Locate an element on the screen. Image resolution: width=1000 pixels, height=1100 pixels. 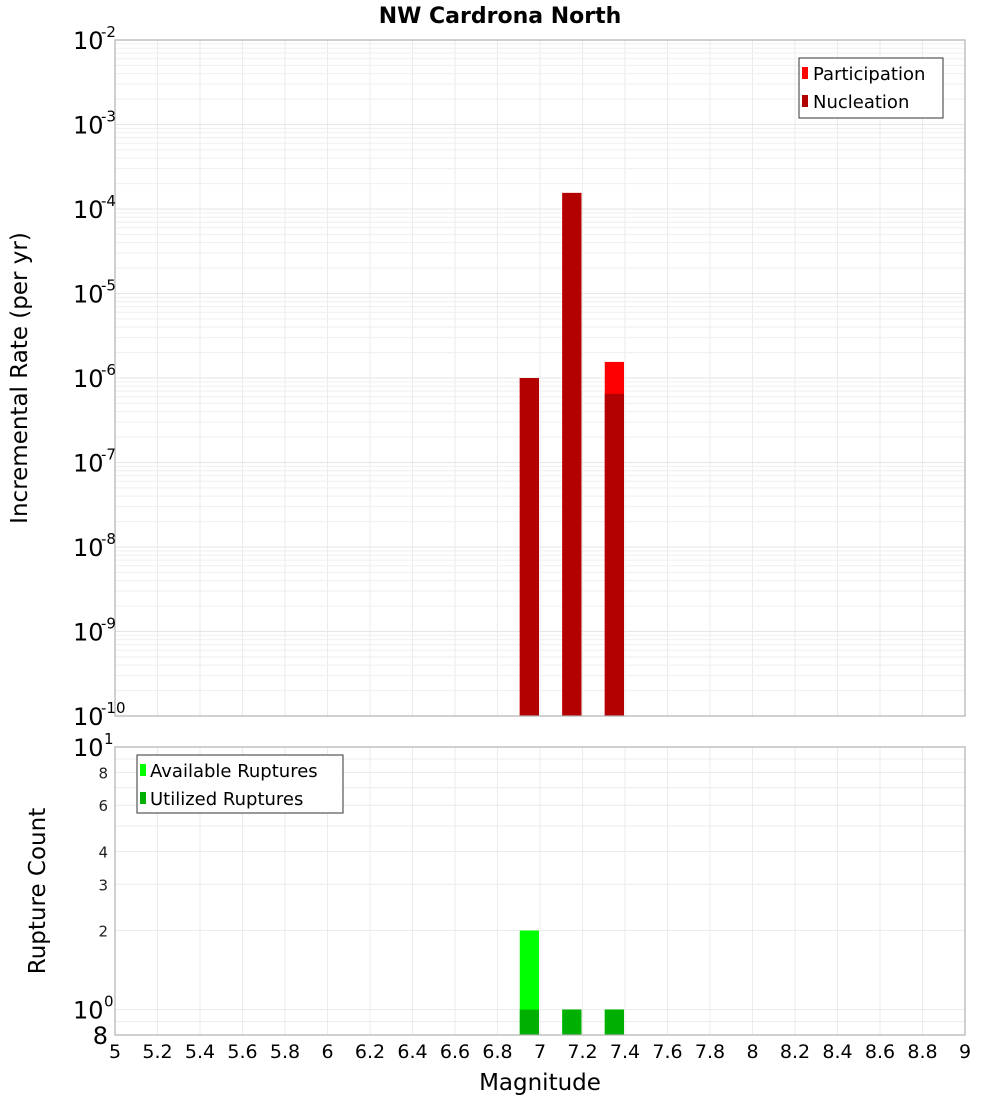
svg-text: -9 is located at coordinates (108, 624).